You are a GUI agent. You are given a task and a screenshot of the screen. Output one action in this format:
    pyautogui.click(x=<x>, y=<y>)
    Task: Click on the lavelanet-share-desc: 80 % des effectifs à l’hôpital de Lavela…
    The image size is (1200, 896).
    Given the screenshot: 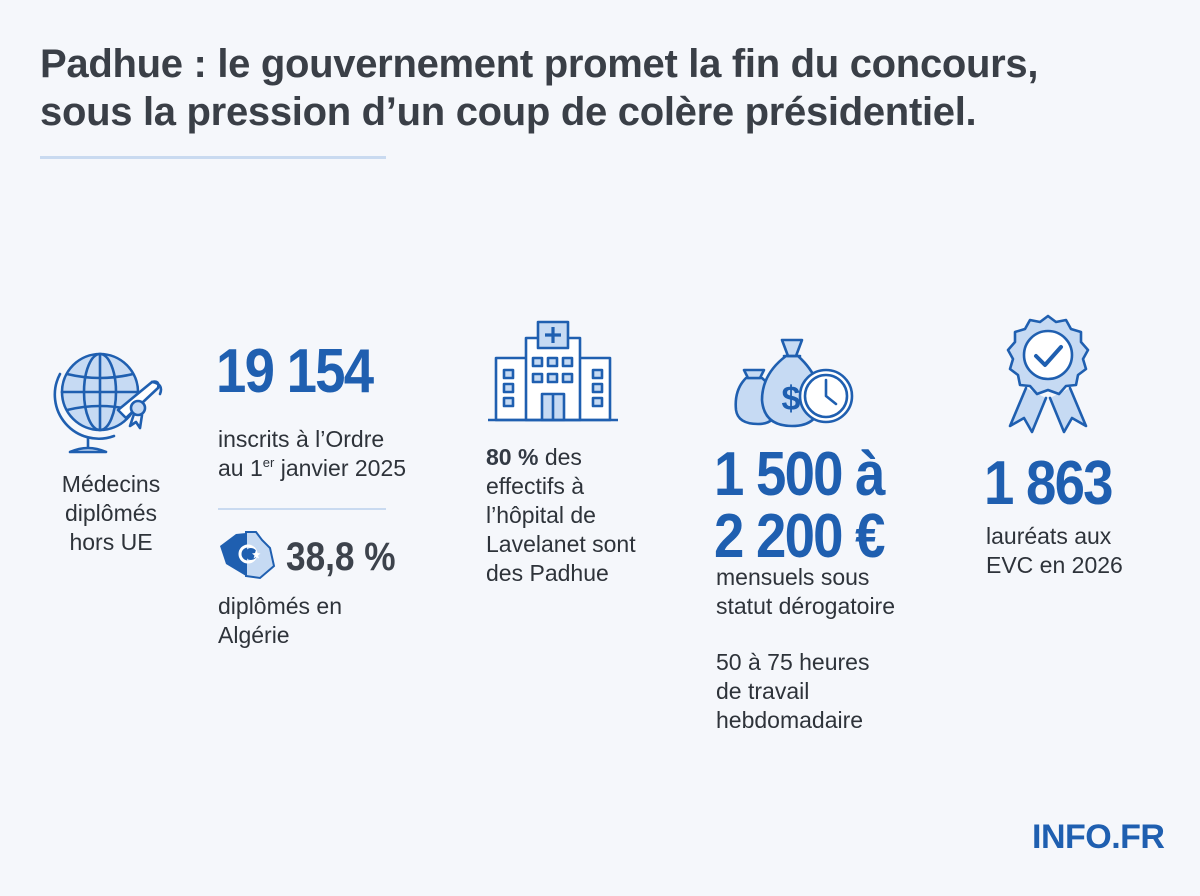 What is the action you would take?
    pyautogui.click(x=561, y=515)
    